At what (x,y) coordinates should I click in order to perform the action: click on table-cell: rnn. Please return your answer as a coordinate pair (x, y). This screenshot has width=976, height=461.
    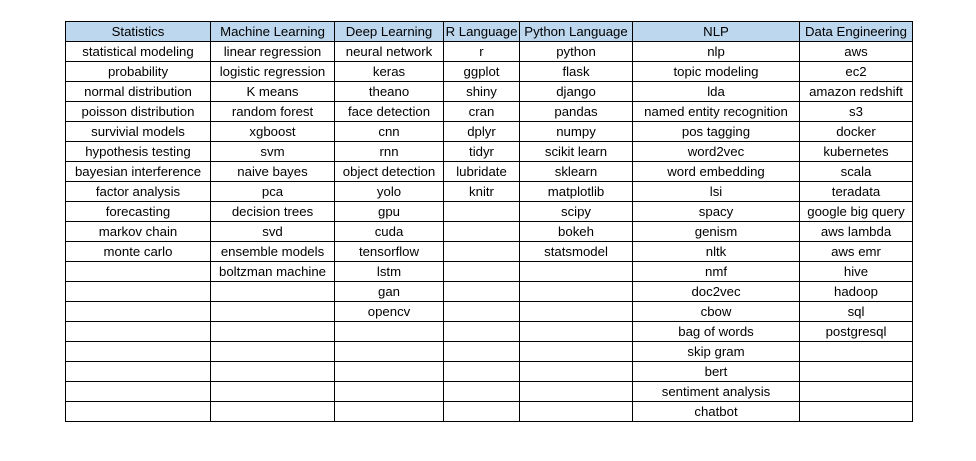
    Looking at the image, I should click on (389, 151).